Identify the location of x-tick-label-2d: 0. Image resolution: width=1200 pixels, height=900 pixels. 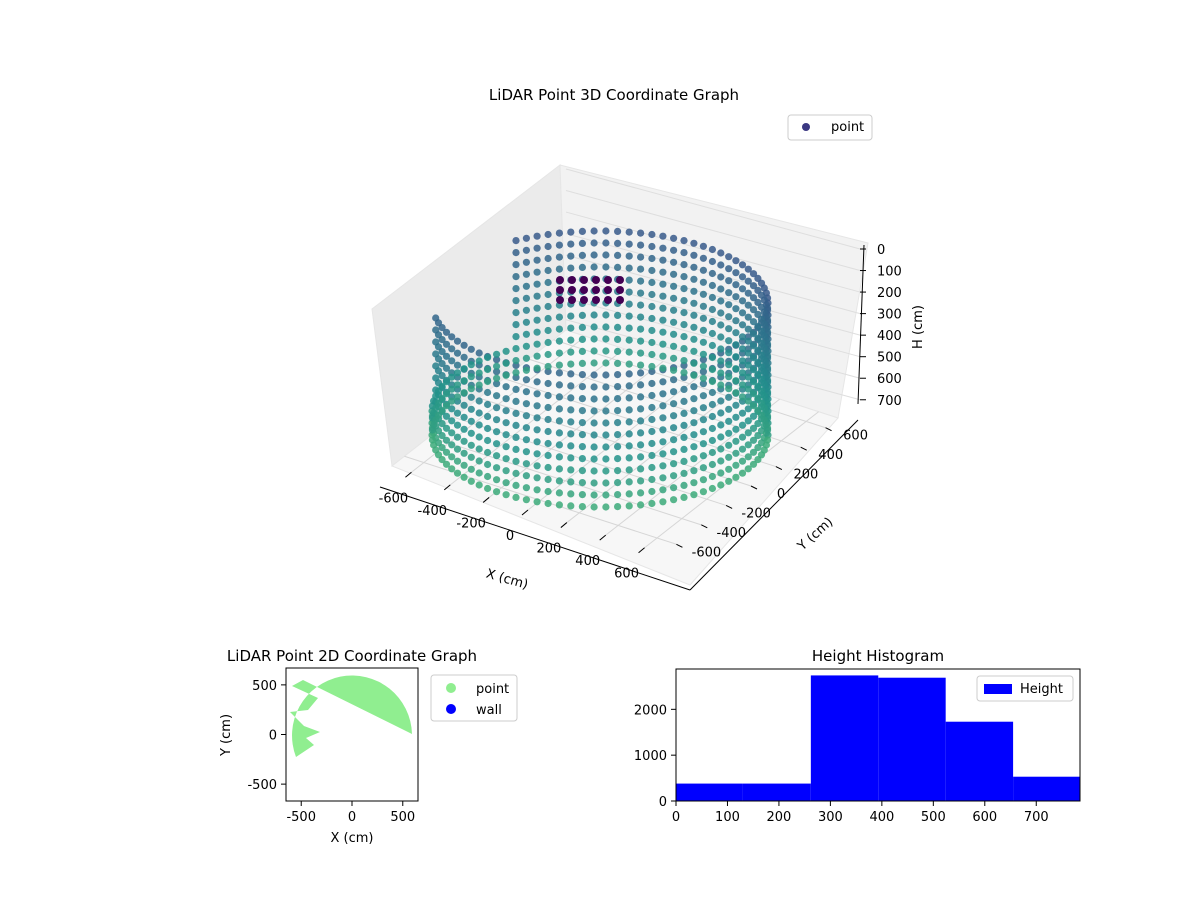
(352, 817).